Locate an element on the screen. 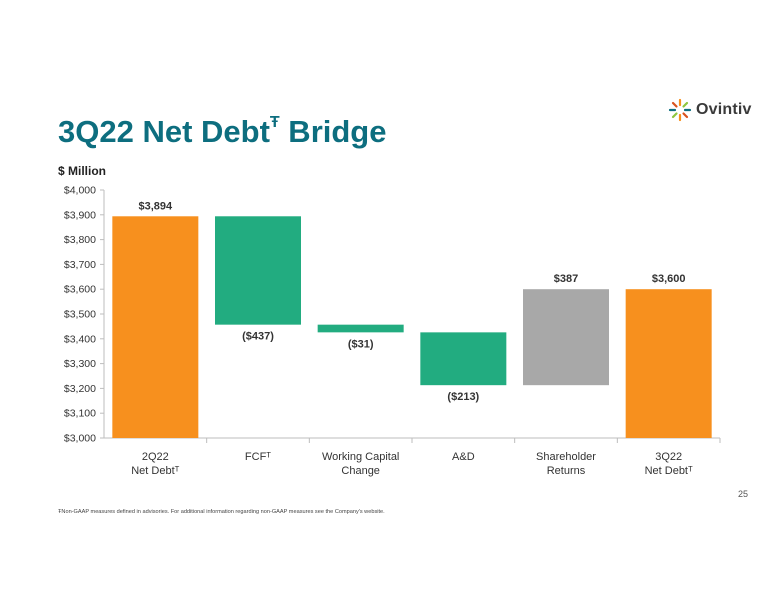 The width and height of the screenshot is (776, 600). y-tick-label: $3,300 is located at coordinates (80, 364).